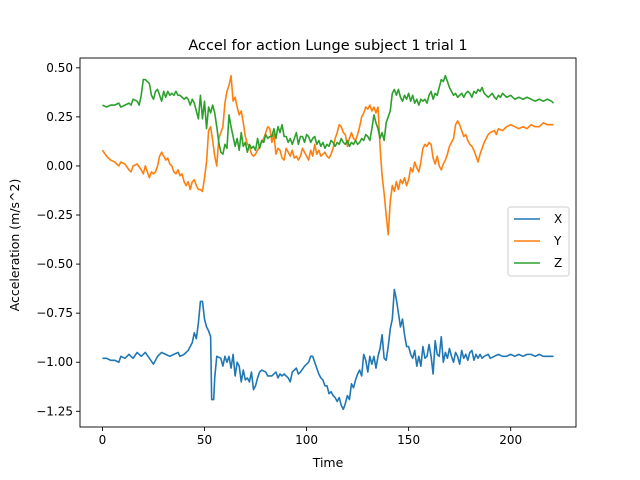 This screenshot has width=640, height=480. I want to click on chart-title: Accel for action Lunge subject 1 trial 1, so click(327, 46).